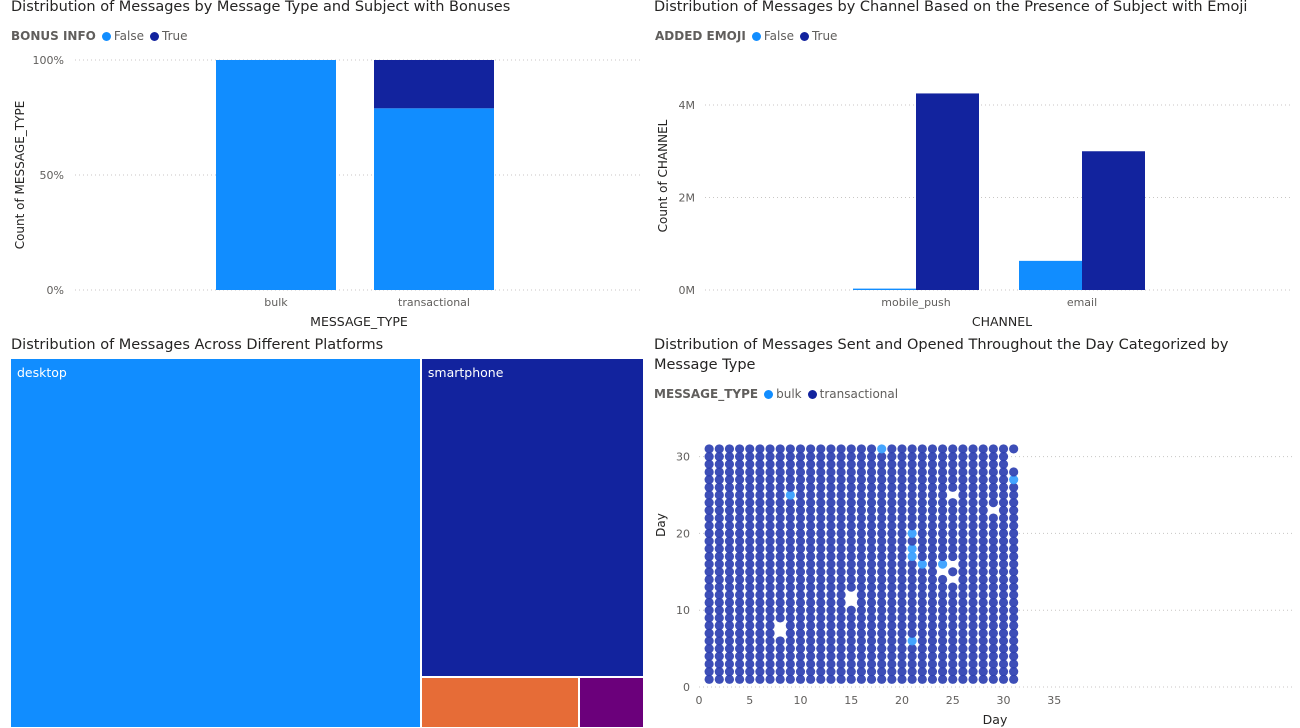 The height and width of the screenshot is (728, 1300). Describe the element at coordinates (861, 564) in the screenshot. I see `scatter-points` at that location.